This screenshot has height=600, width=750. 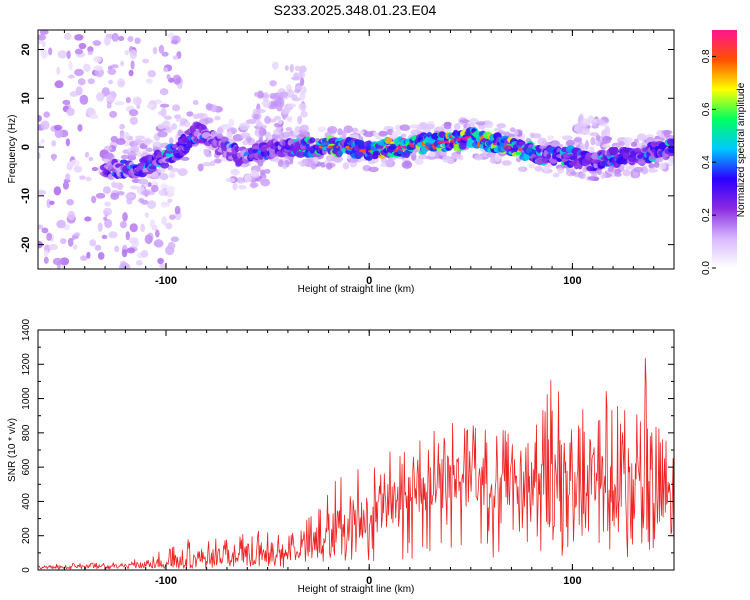 What do you see at coordinates (724, 149) in the screenshot?
I see `colorbar-gradient` at bounding box center [724, 149].